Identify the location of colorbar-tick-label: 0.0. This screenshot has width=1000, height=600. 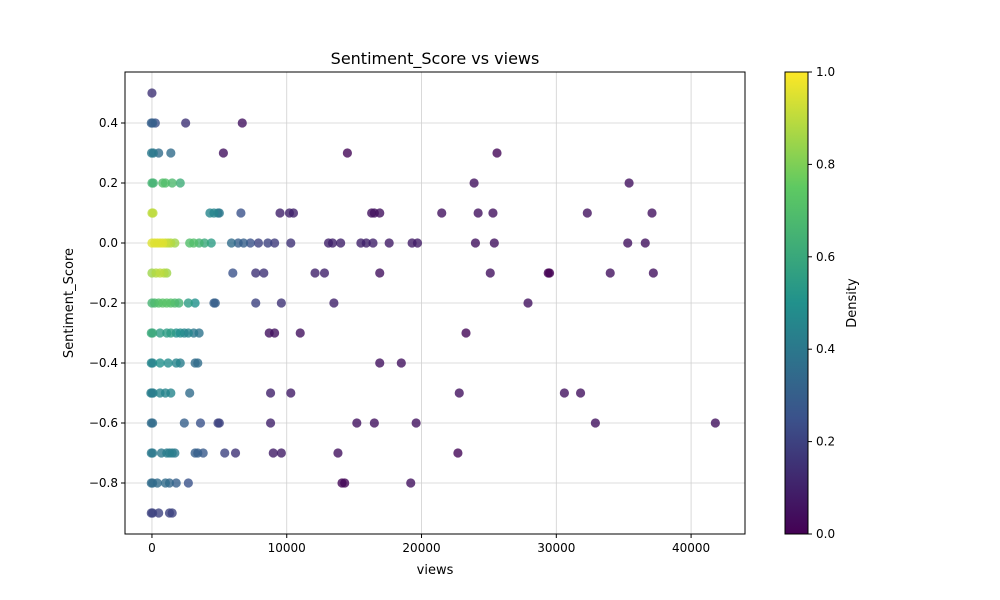
(825, 534).